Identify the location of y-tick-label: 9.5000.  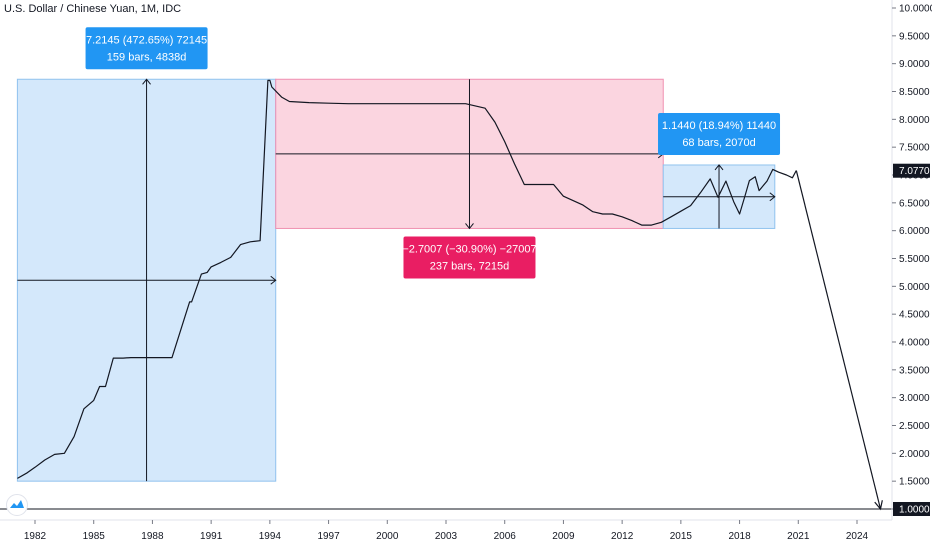
(914, 36).